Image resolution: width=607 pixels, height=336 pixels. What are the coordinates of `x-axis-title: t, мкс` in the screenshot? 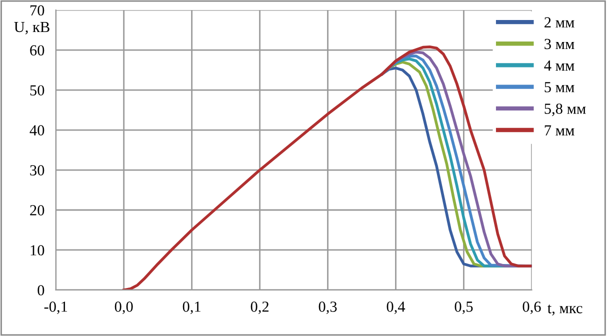 It's located at (565, 310).